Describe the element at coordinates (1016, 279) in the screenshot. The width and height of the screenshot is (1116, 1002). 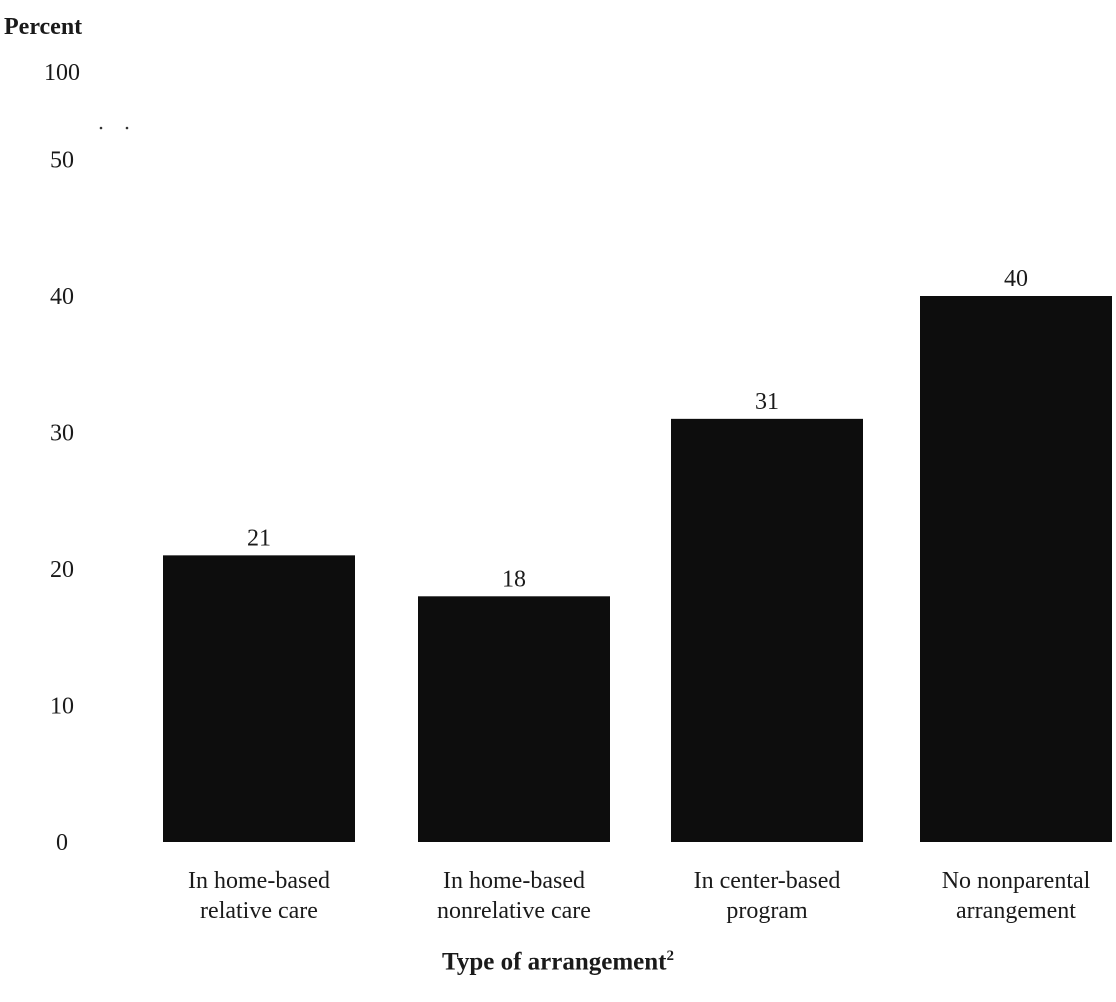
I see `bar-value-label: 40` at that location.